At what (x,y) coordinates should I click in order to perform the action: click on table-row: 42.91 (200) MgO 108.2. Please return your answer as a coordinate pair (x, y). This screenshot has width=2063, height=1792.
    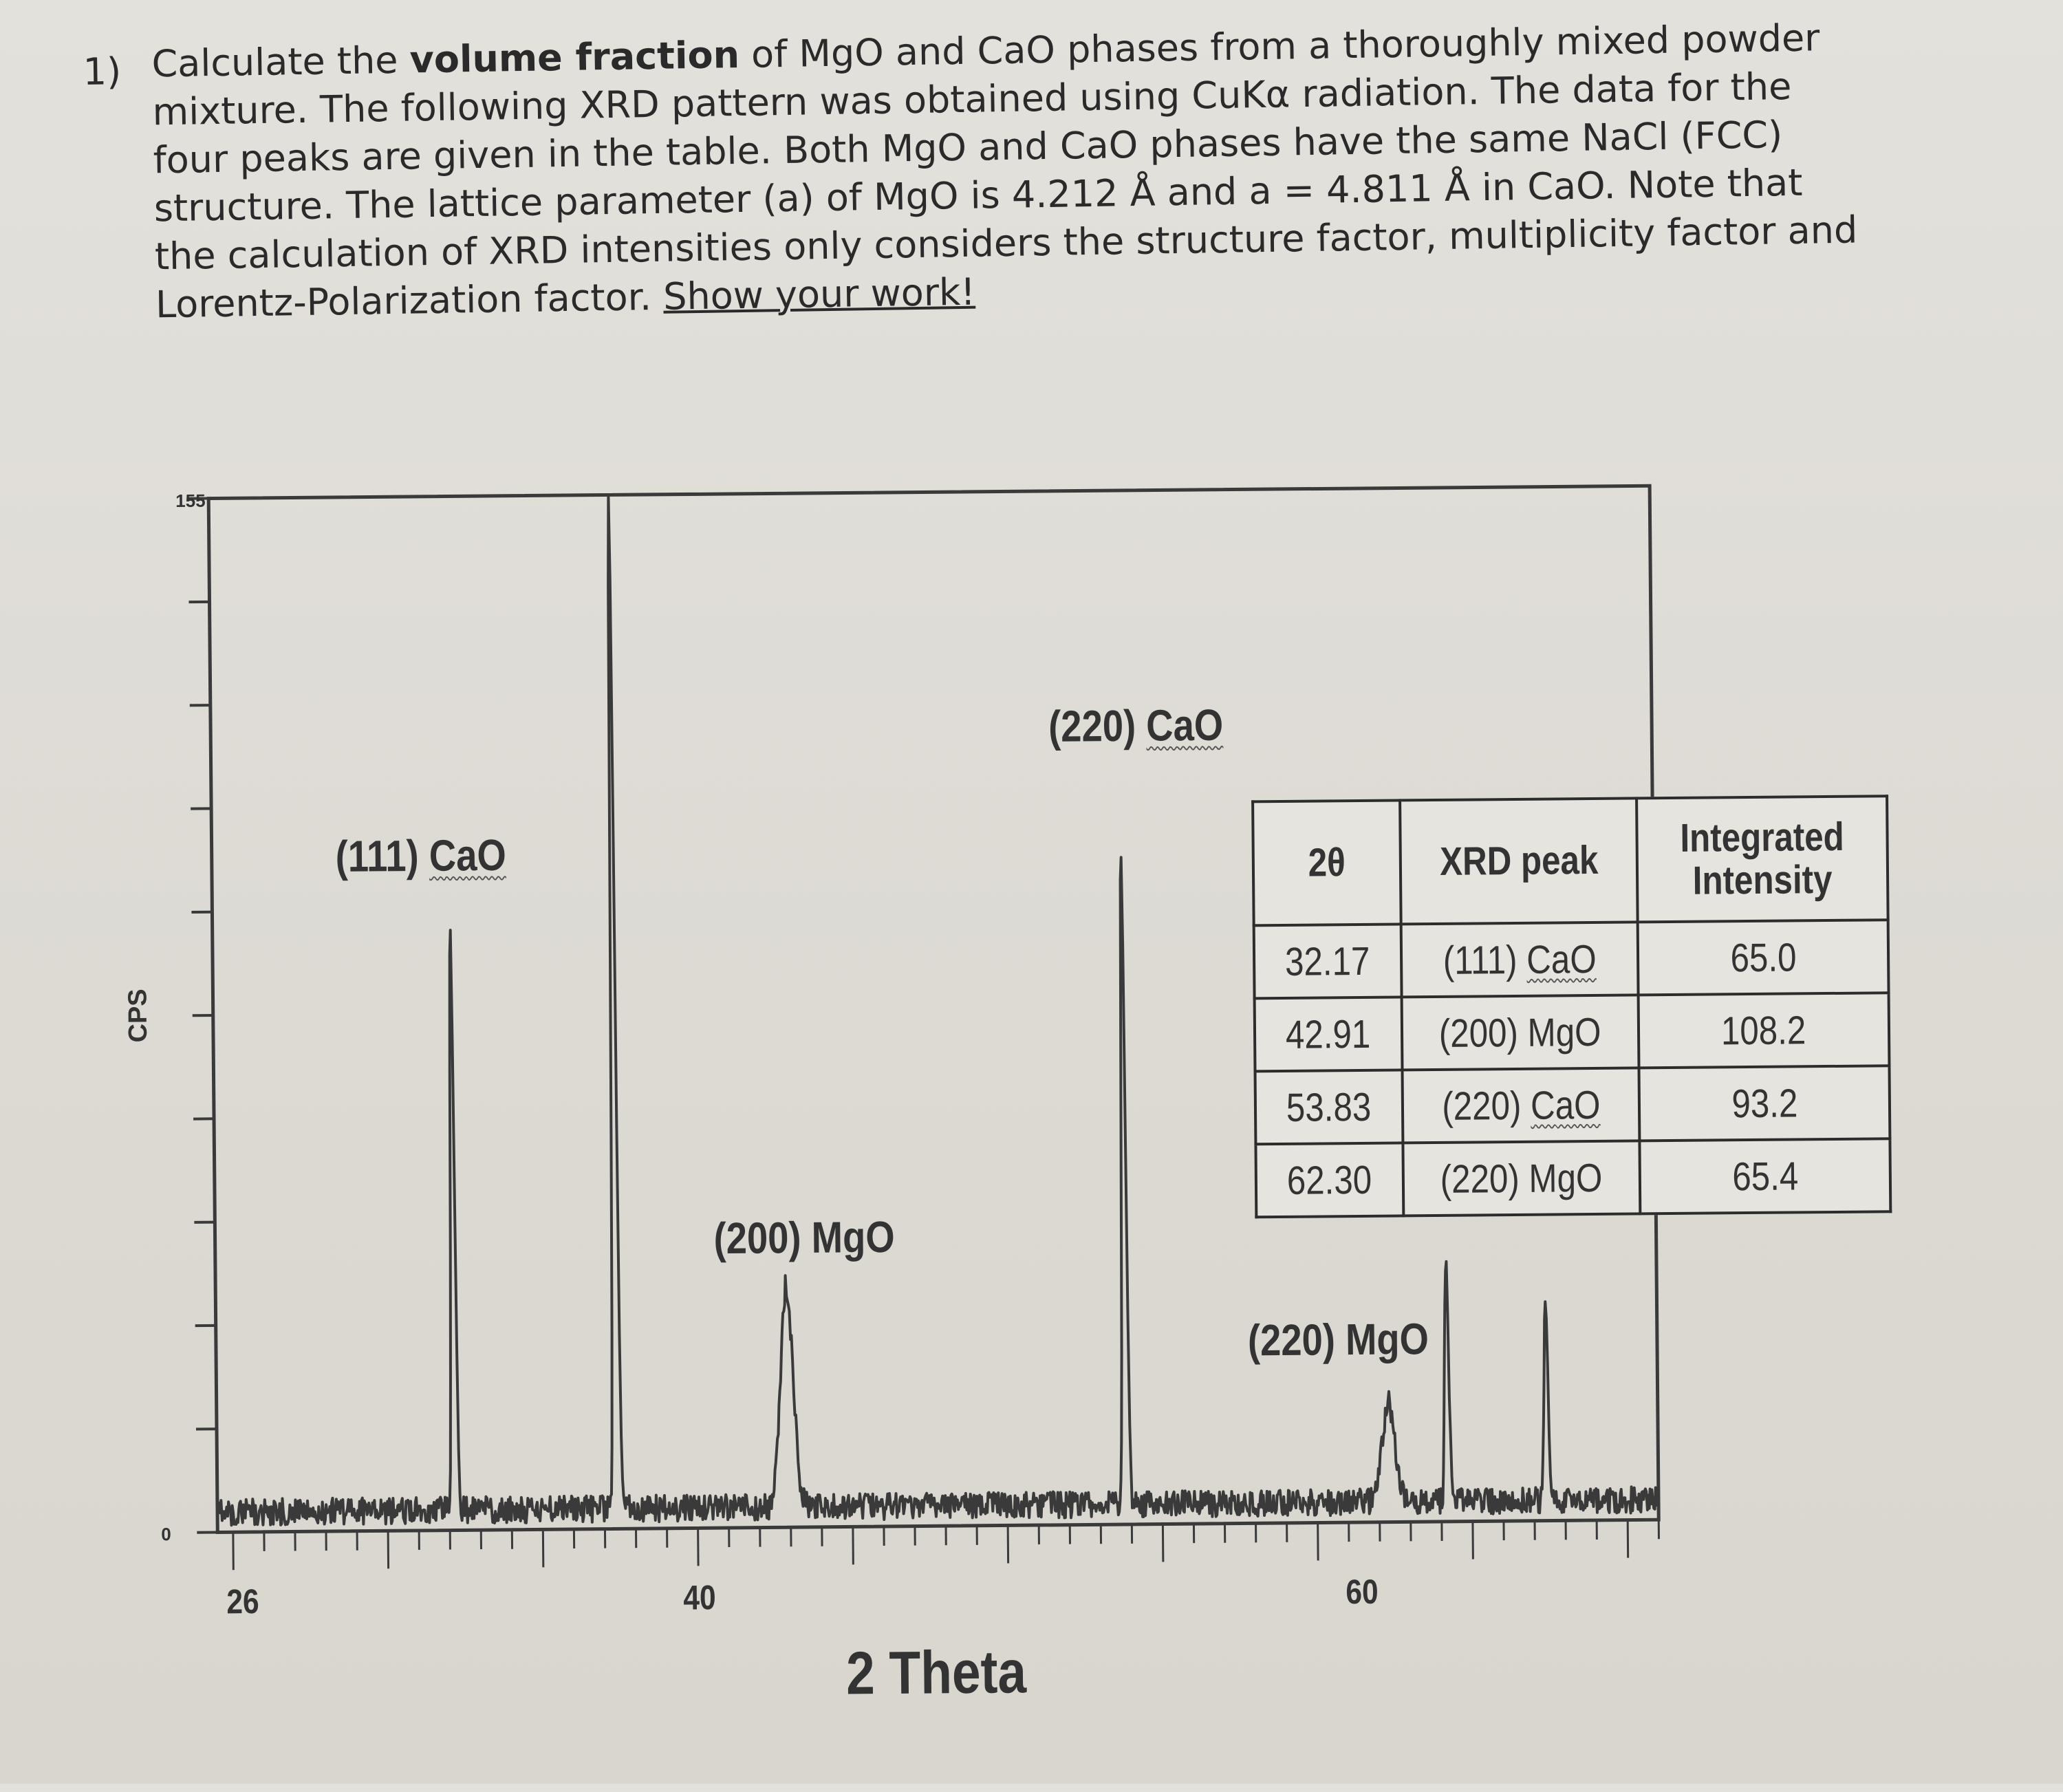
    Looking at the image, I should click on (1572, 1032).